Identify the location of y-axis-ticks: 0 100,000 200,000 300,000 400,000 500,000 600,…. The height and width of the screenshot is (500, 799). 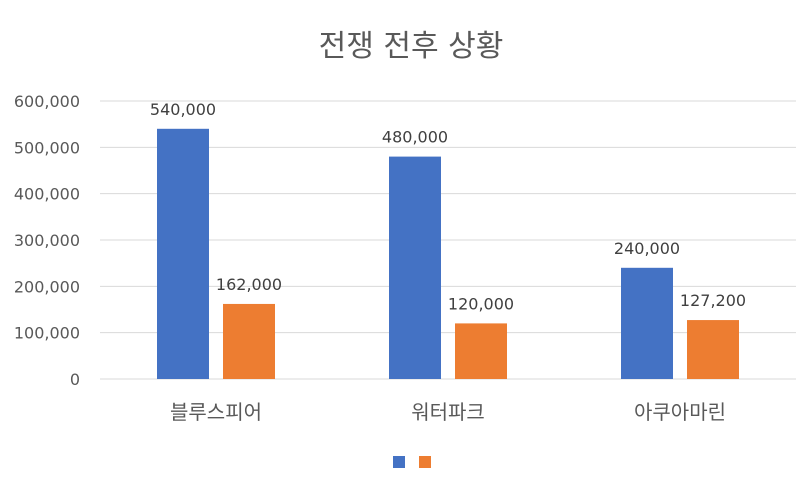
(47, 240).